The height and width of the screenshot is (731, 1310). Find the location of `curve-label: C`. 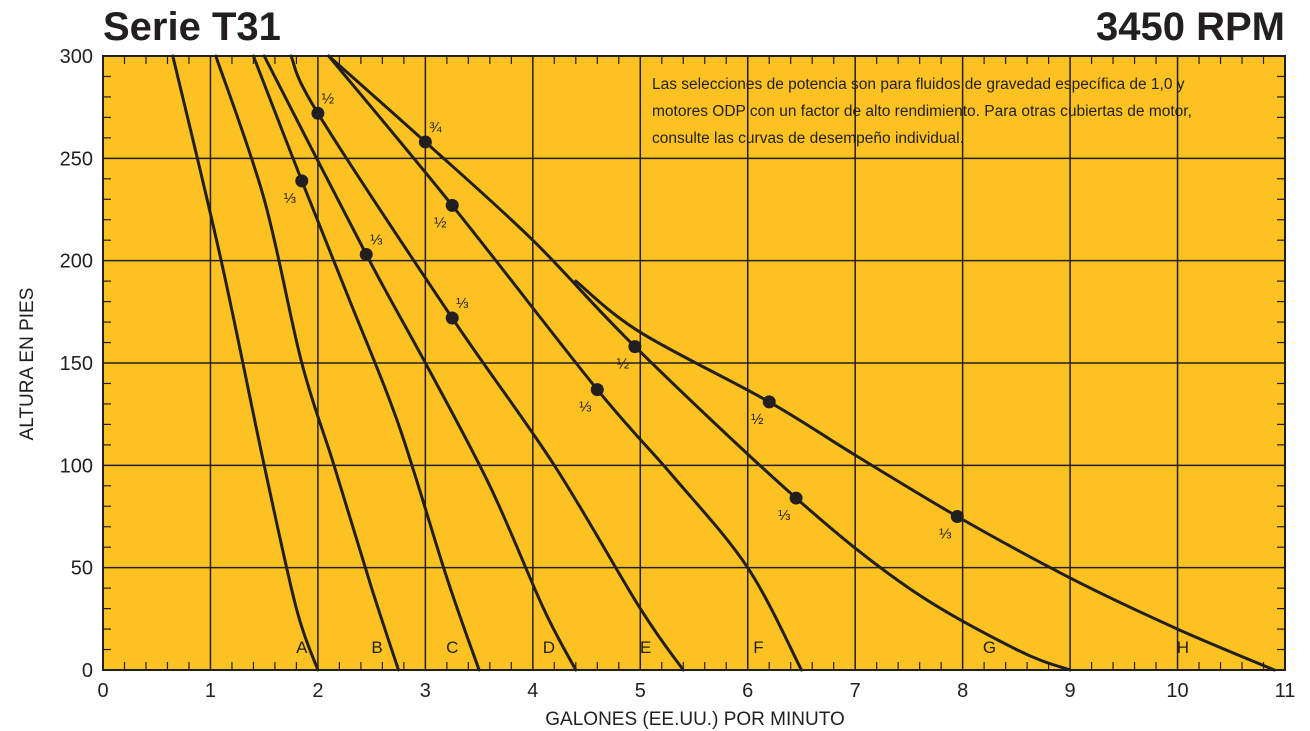

curve-label: C is located at coordinates (452, 647).